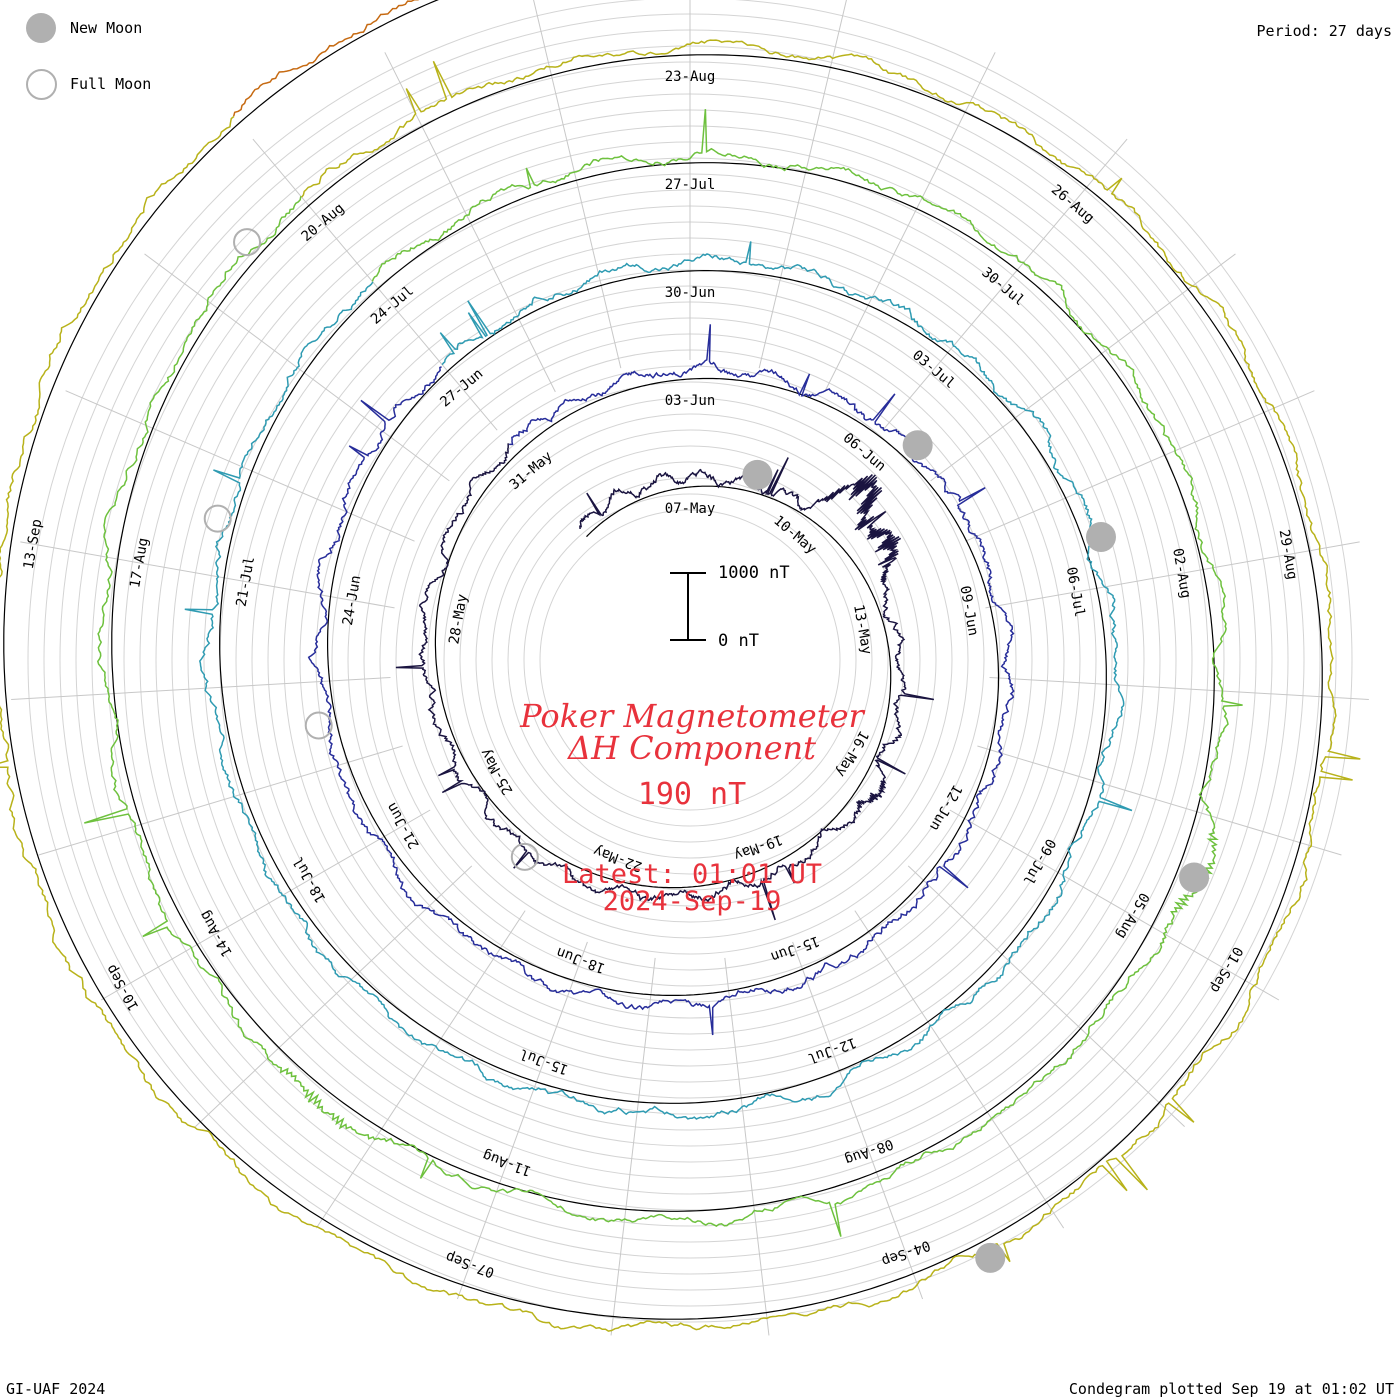 The height and width of the screenshot is (1400, 1400). What do you see at coordinates (470, 1264) in the screenshot?
I see `date-label: 07-Sep` at bounding box center [470, 1264].